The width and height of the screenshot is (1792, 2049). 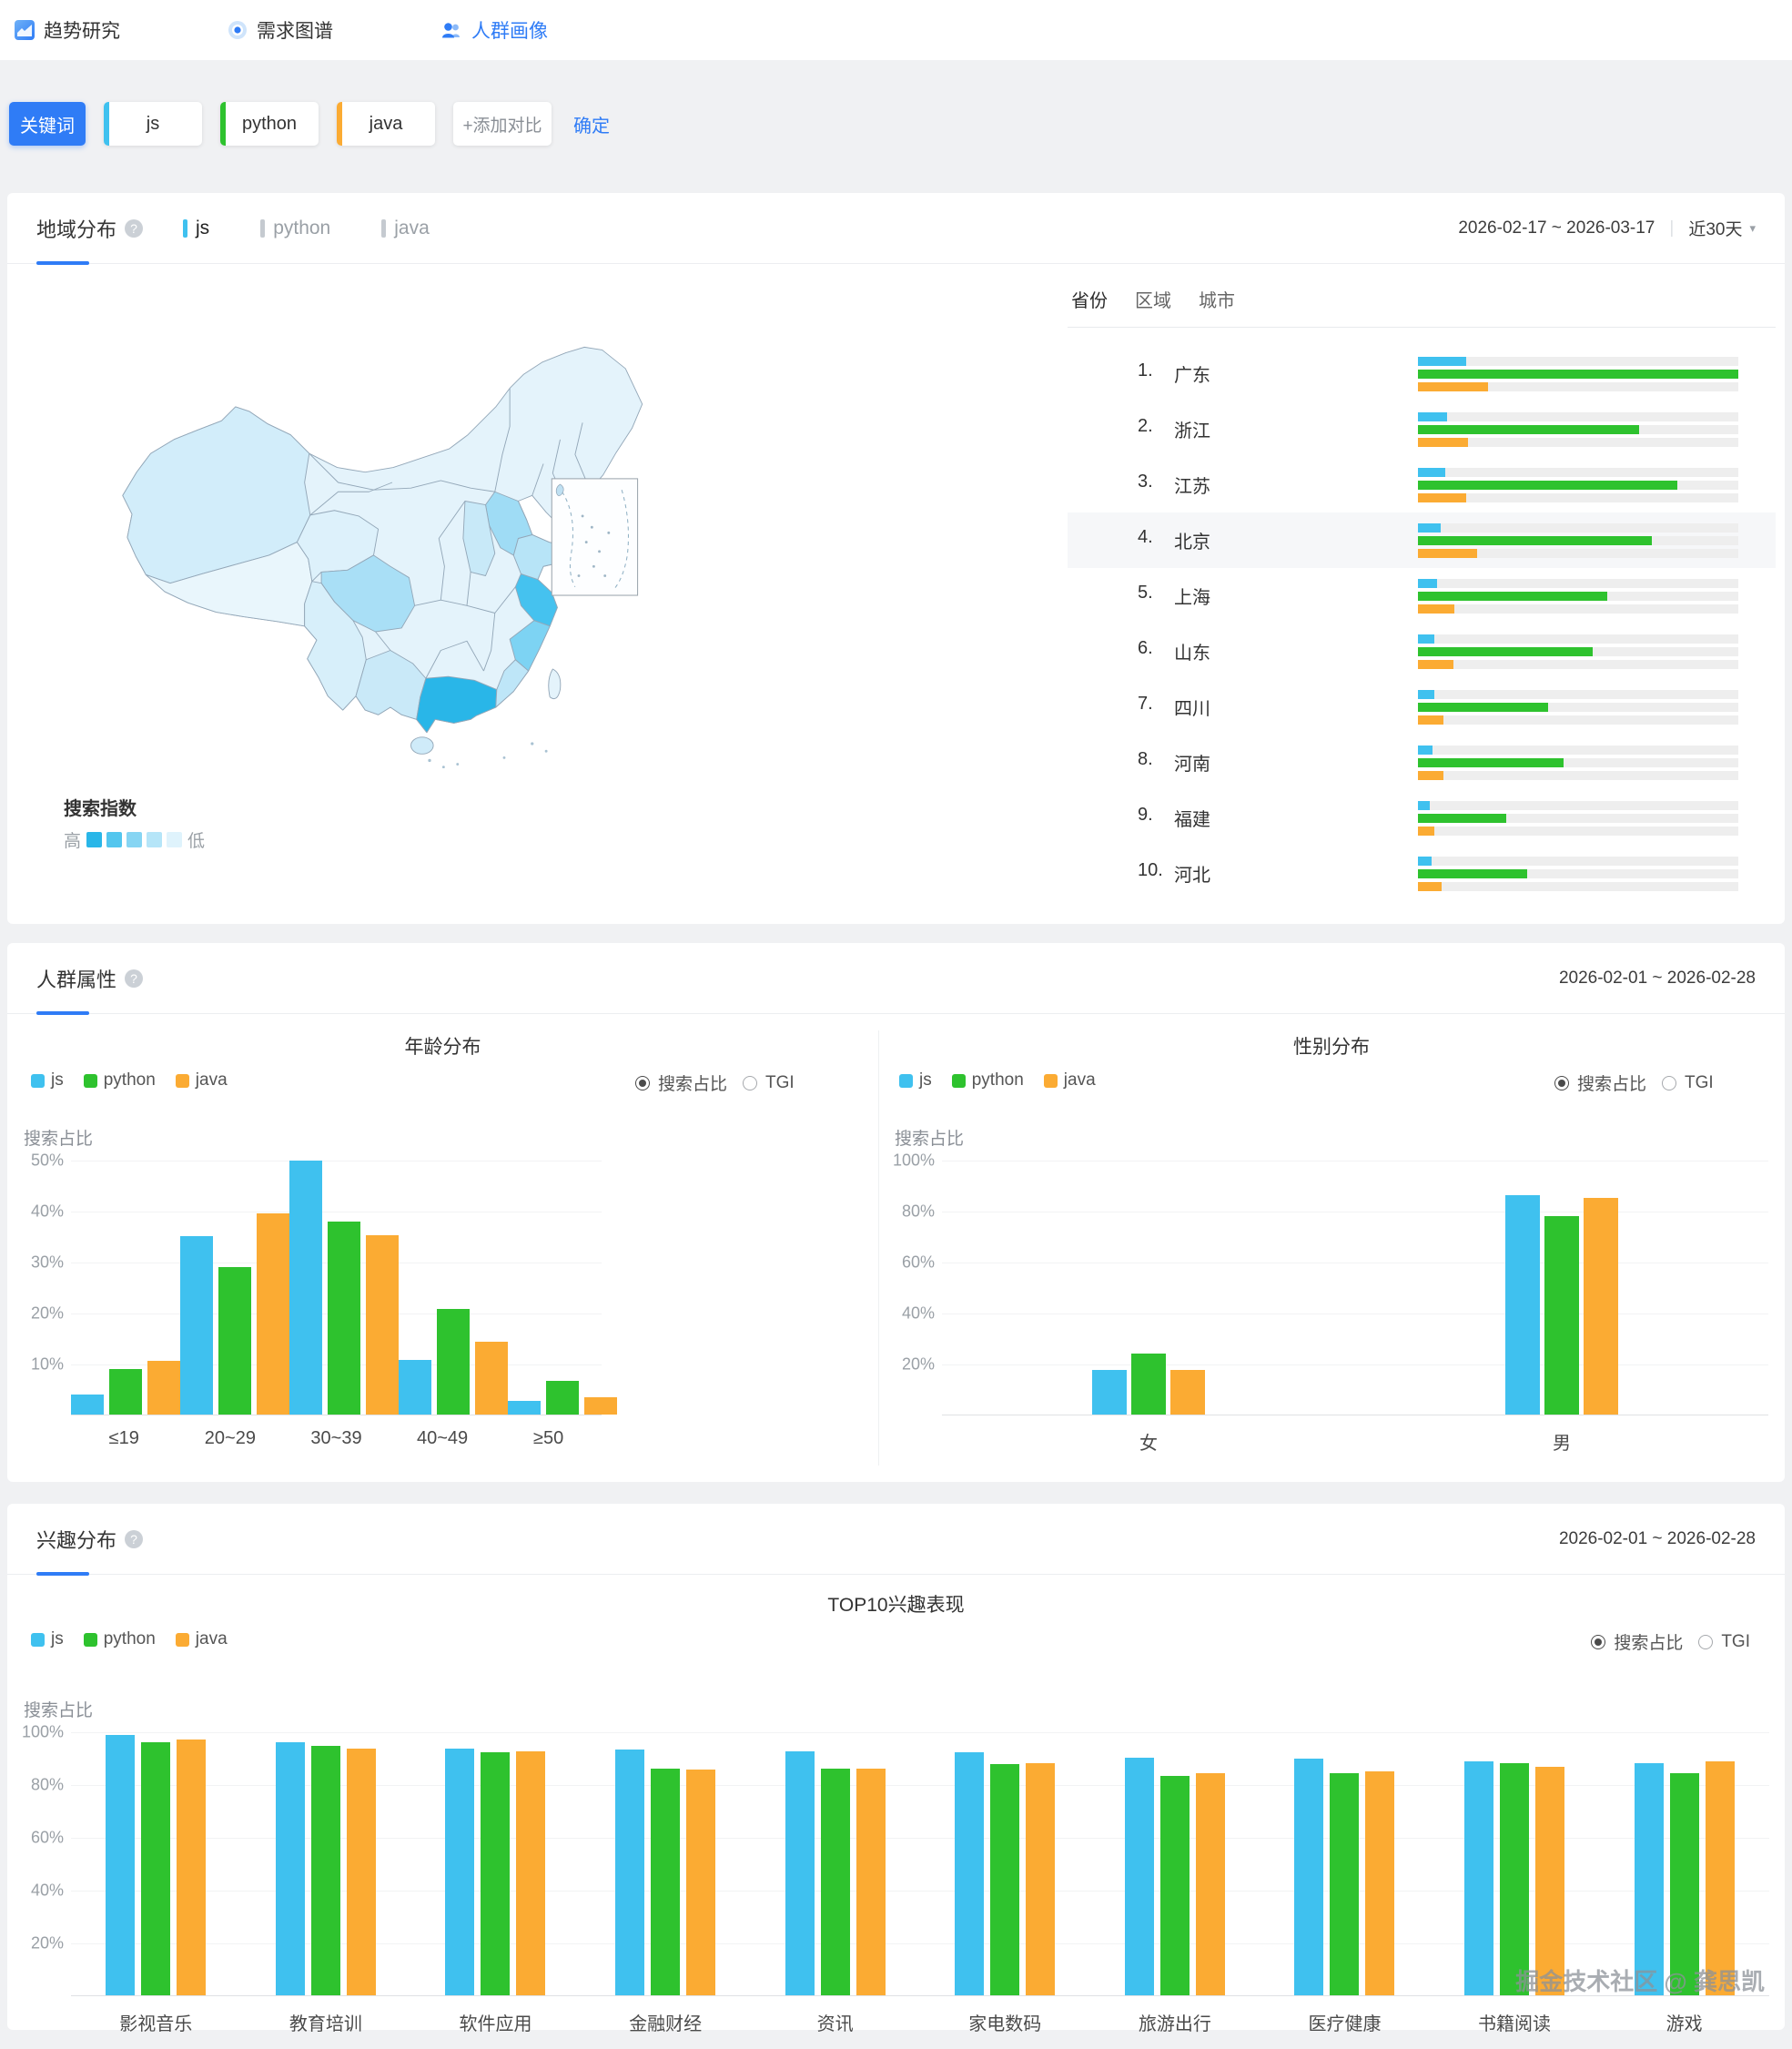 I want to click on region-row: 9. 福建, so click(x=1422, y=818).